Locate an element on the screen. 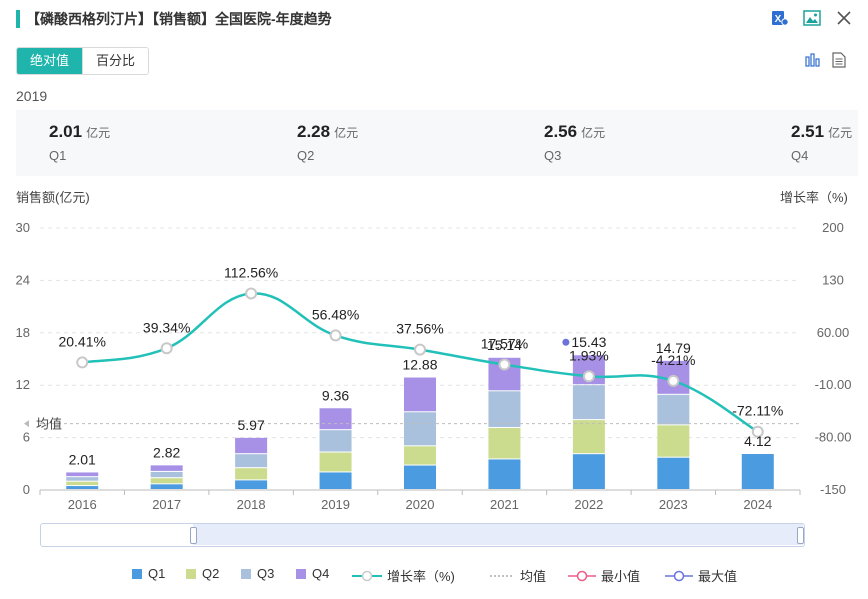  legend-label: Q2 is located at coordinates (211, 573).